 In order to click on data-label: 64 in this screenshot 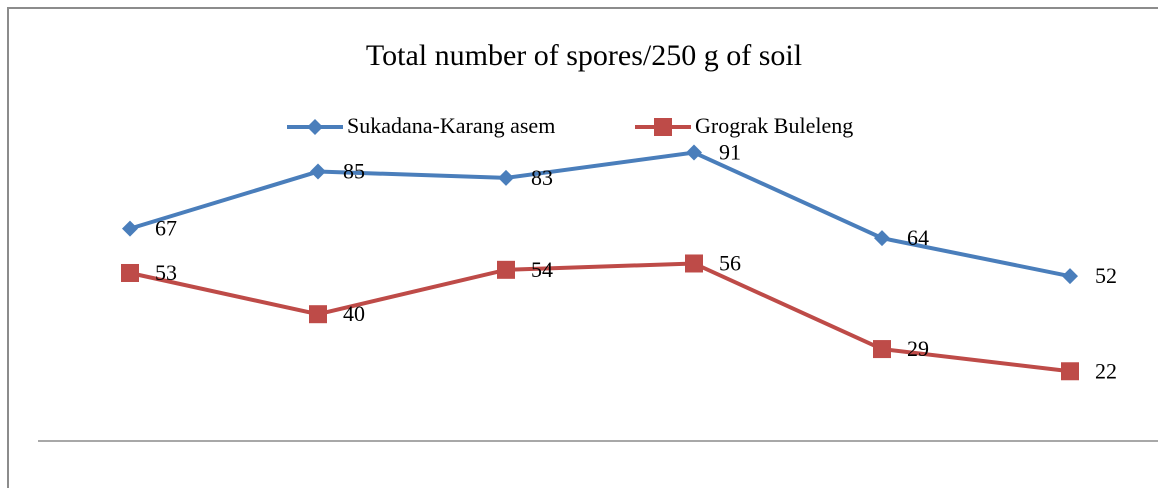, I will do `click(918, 237)`.